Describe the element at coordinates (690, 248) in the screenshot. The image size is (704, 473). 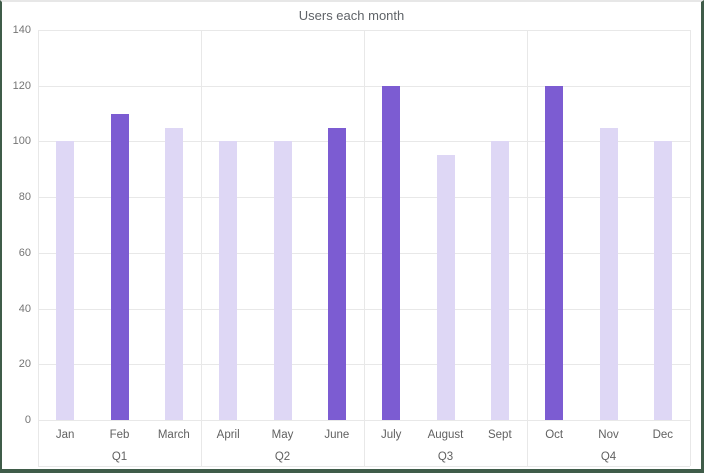
I see `plot-right-border` at that location.